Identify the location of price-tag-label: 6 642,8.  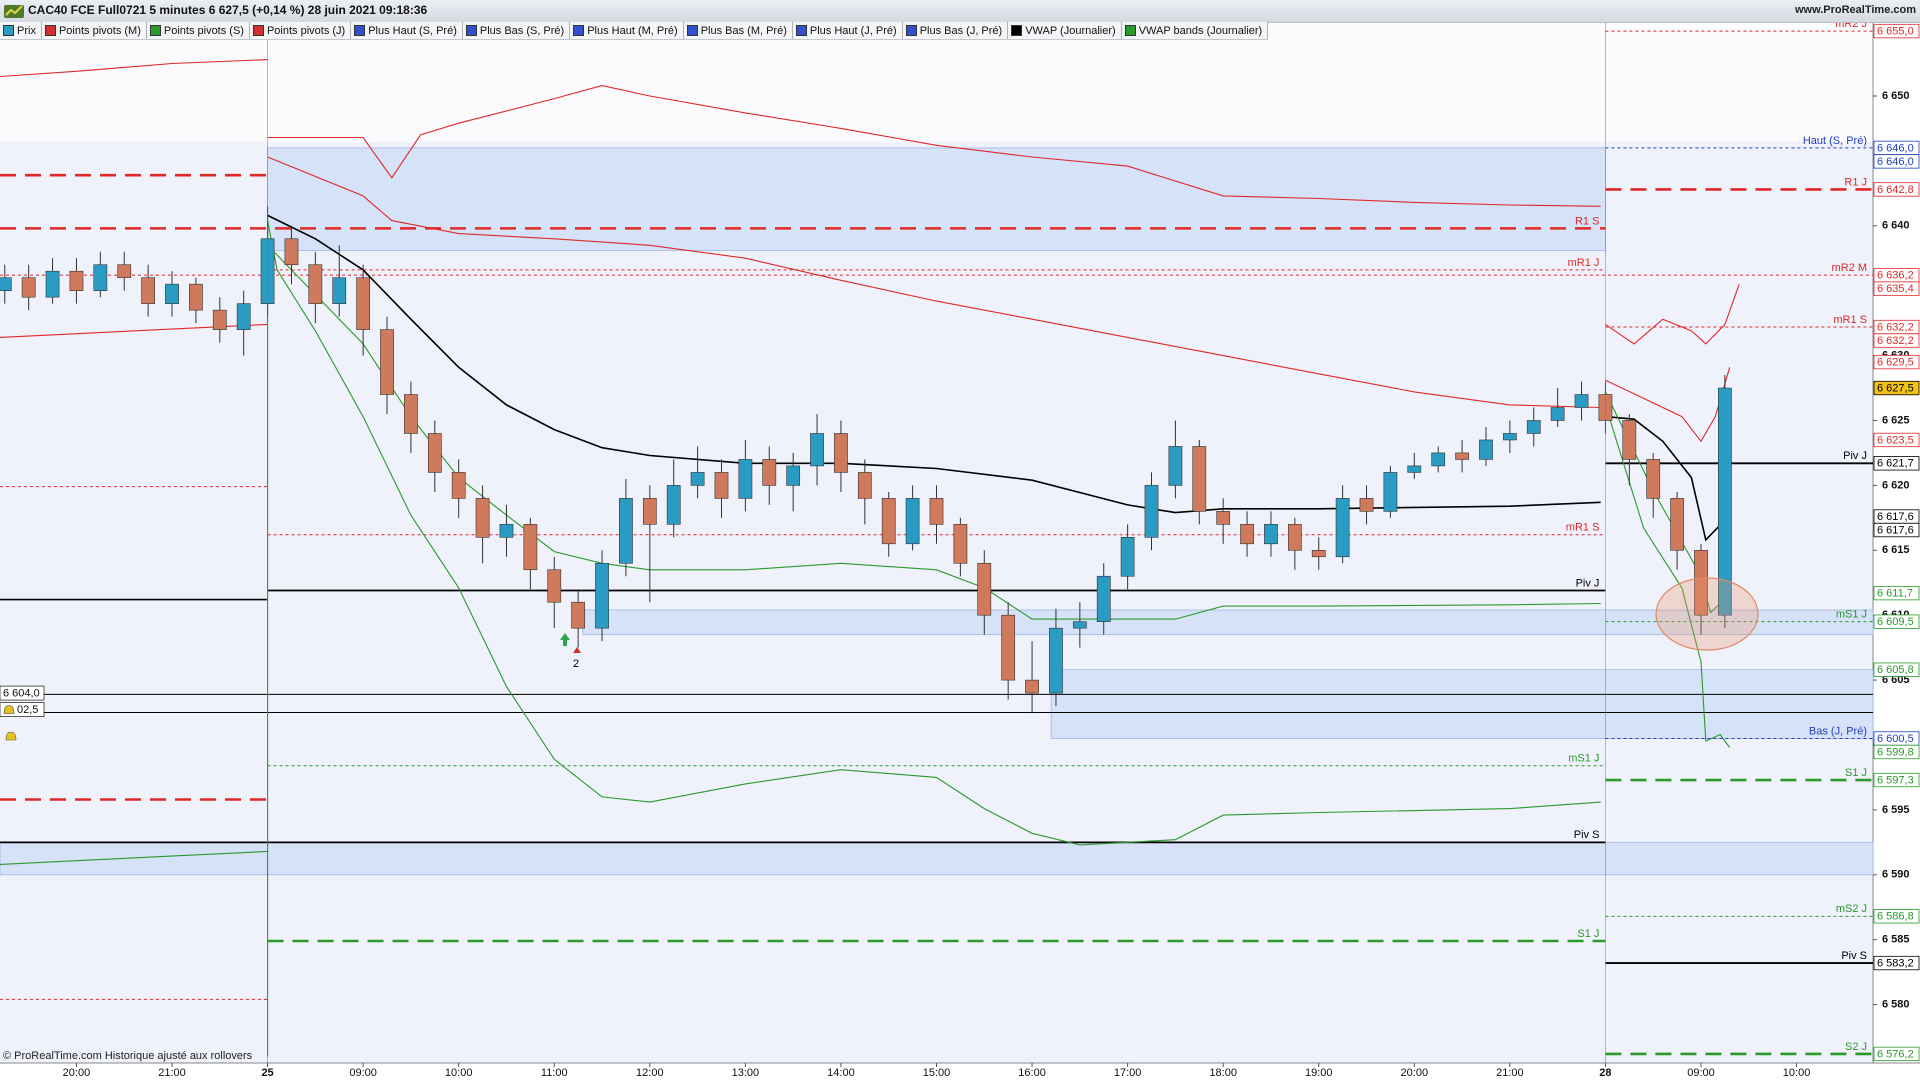
(1895, 190).